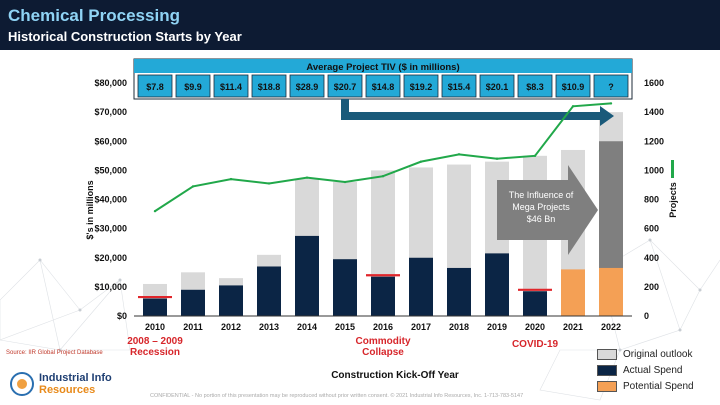 The image size is (720, 405). I want to click on y2-tick-label: 1400, so click(654, 112).